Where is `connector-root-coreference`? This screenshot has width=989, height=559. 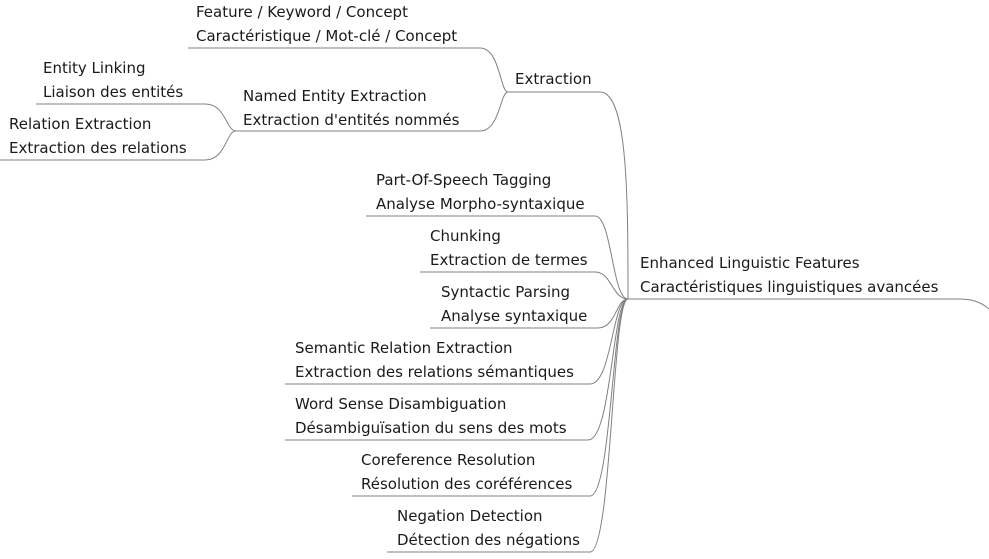 connector-root-coreference is located at coordinates (490, 397).